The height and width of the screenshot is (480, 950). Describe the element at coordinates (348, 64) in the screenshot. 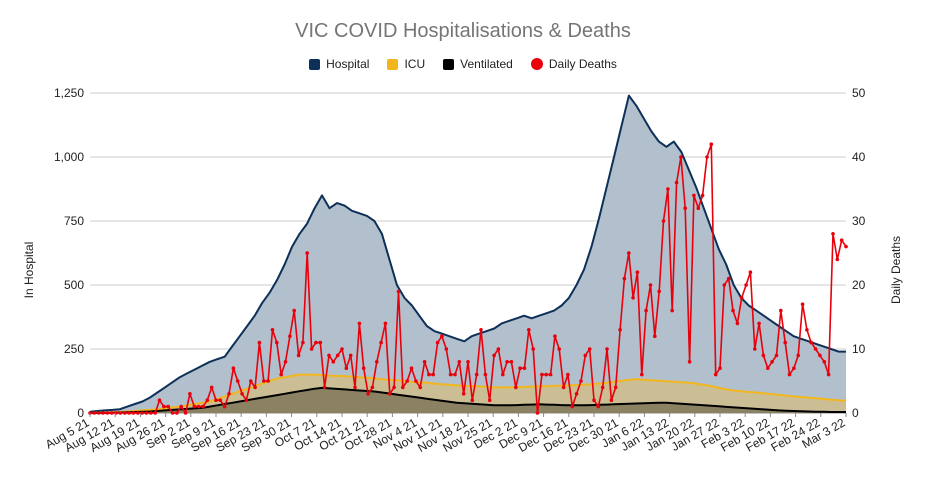

I see `legend-label-hospital: Hospital` at that location.